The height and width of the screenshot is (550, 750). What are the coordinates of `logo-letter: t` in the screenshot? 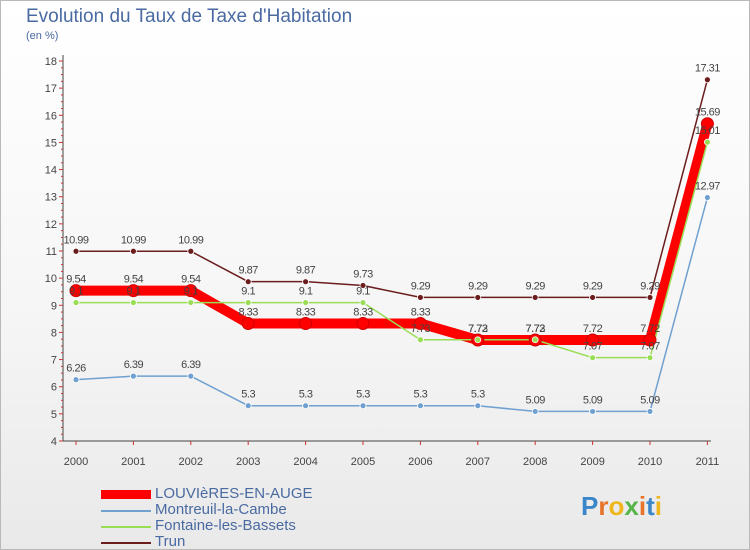 It's located at (650, 506).